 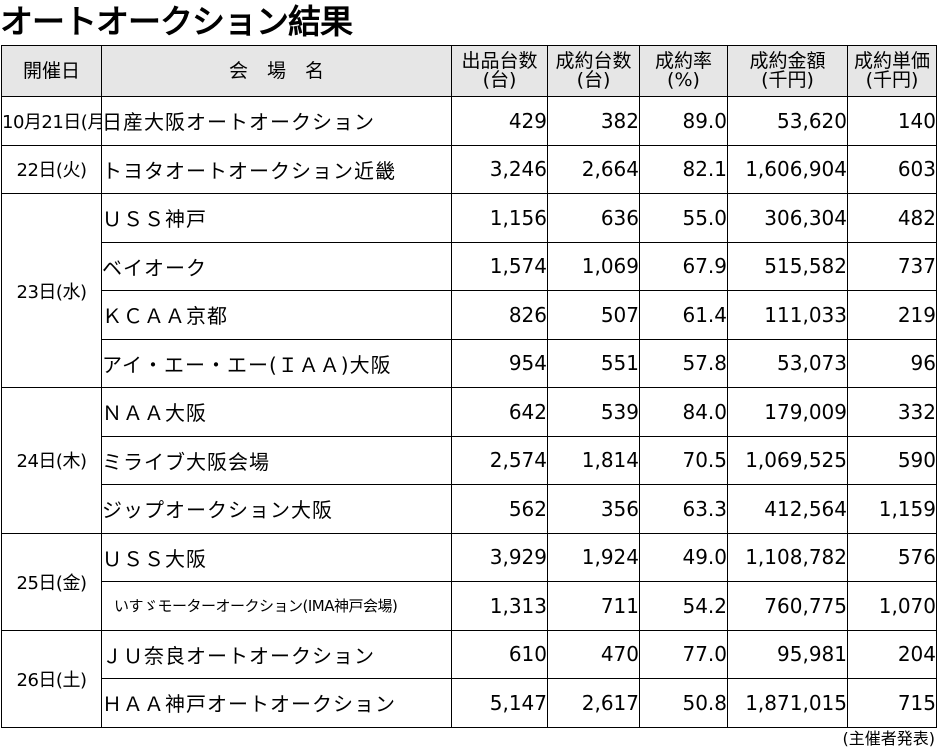 What do you see at coordinates (593, 412) in the screenshot?
I see `sold-cell: 539` at bounding box center [593, 412].